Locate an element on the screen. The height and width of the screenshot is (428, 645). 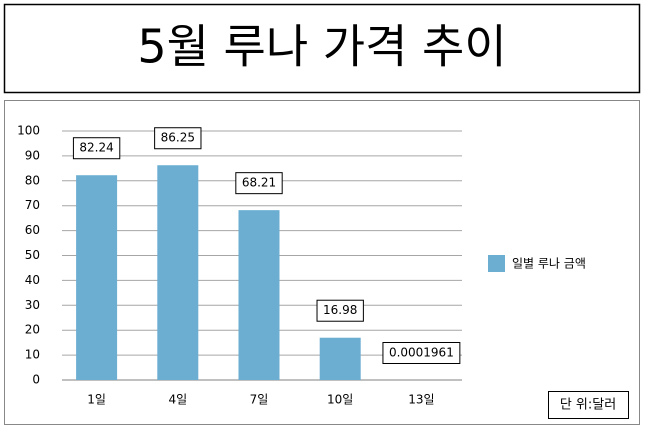
value-label: 0.0001961 is located at coordinates (421, 352).